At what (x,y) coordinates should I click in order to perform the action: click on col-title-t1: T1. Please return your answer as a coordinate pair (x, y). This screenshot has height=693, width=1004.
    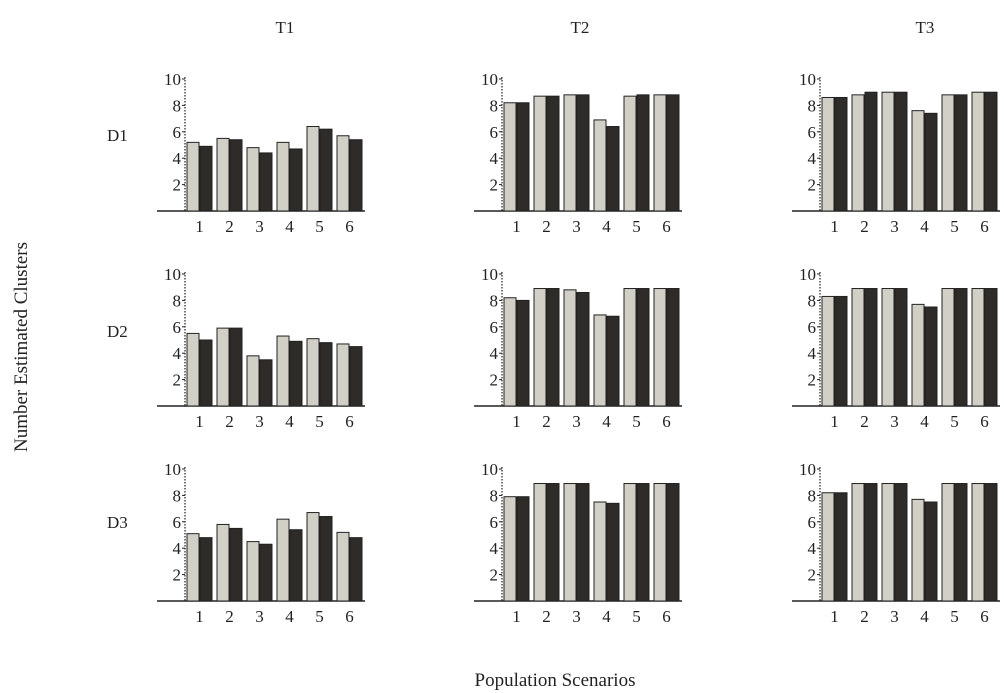
    Looking at the image, I should click on (285, 27).